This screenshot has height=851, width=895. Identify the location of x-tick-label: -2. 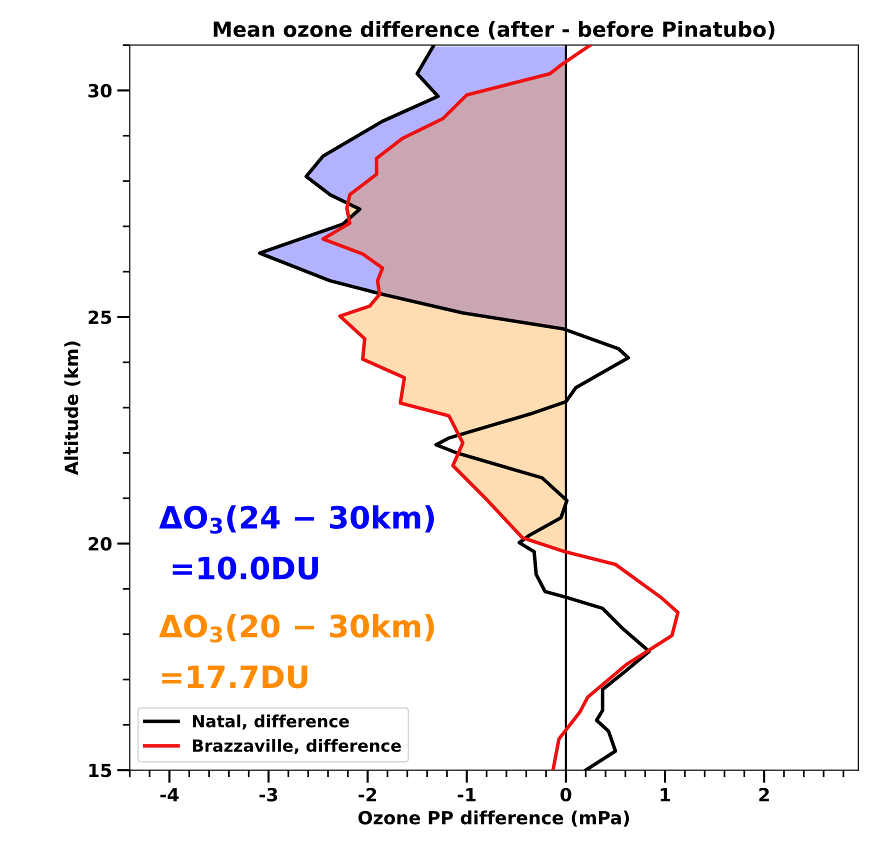
(367, 795).